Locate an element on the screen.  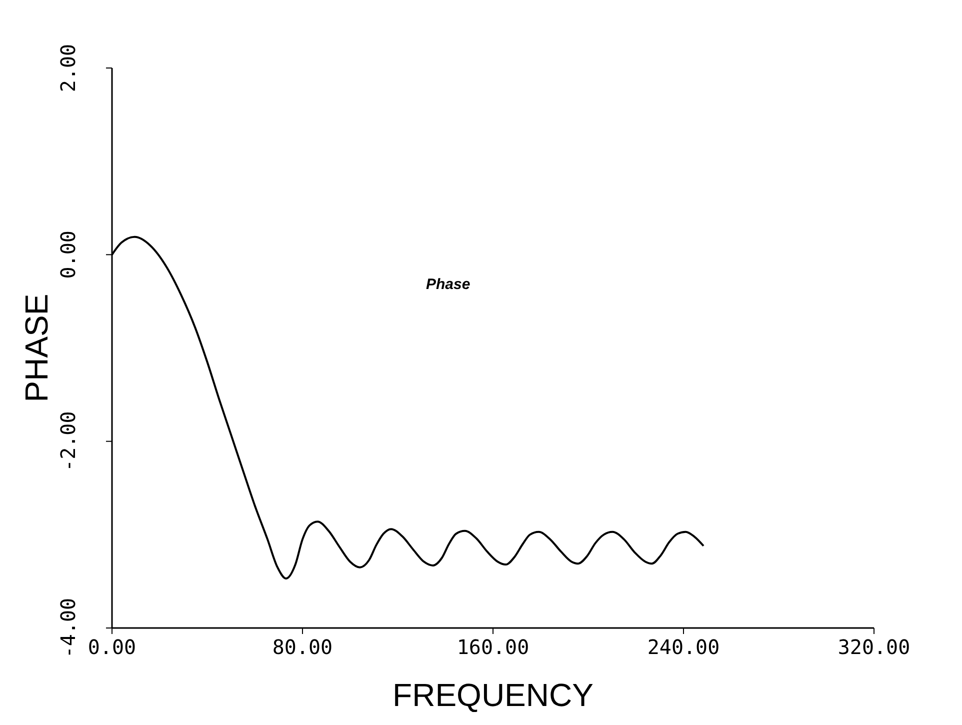
x-tick-label: 320.00 is located at coordinates (874, 647).